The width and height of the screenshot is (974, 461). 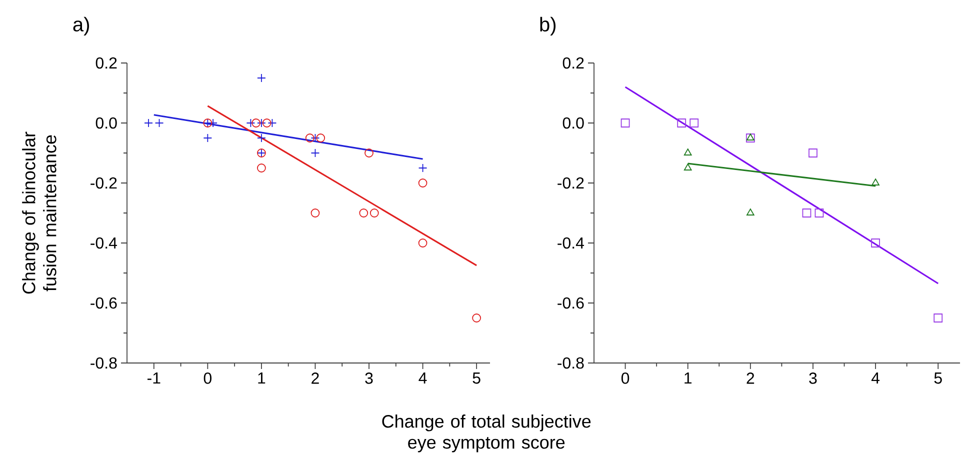 I want to click on chart-title: a), so click(x=81, y=26).